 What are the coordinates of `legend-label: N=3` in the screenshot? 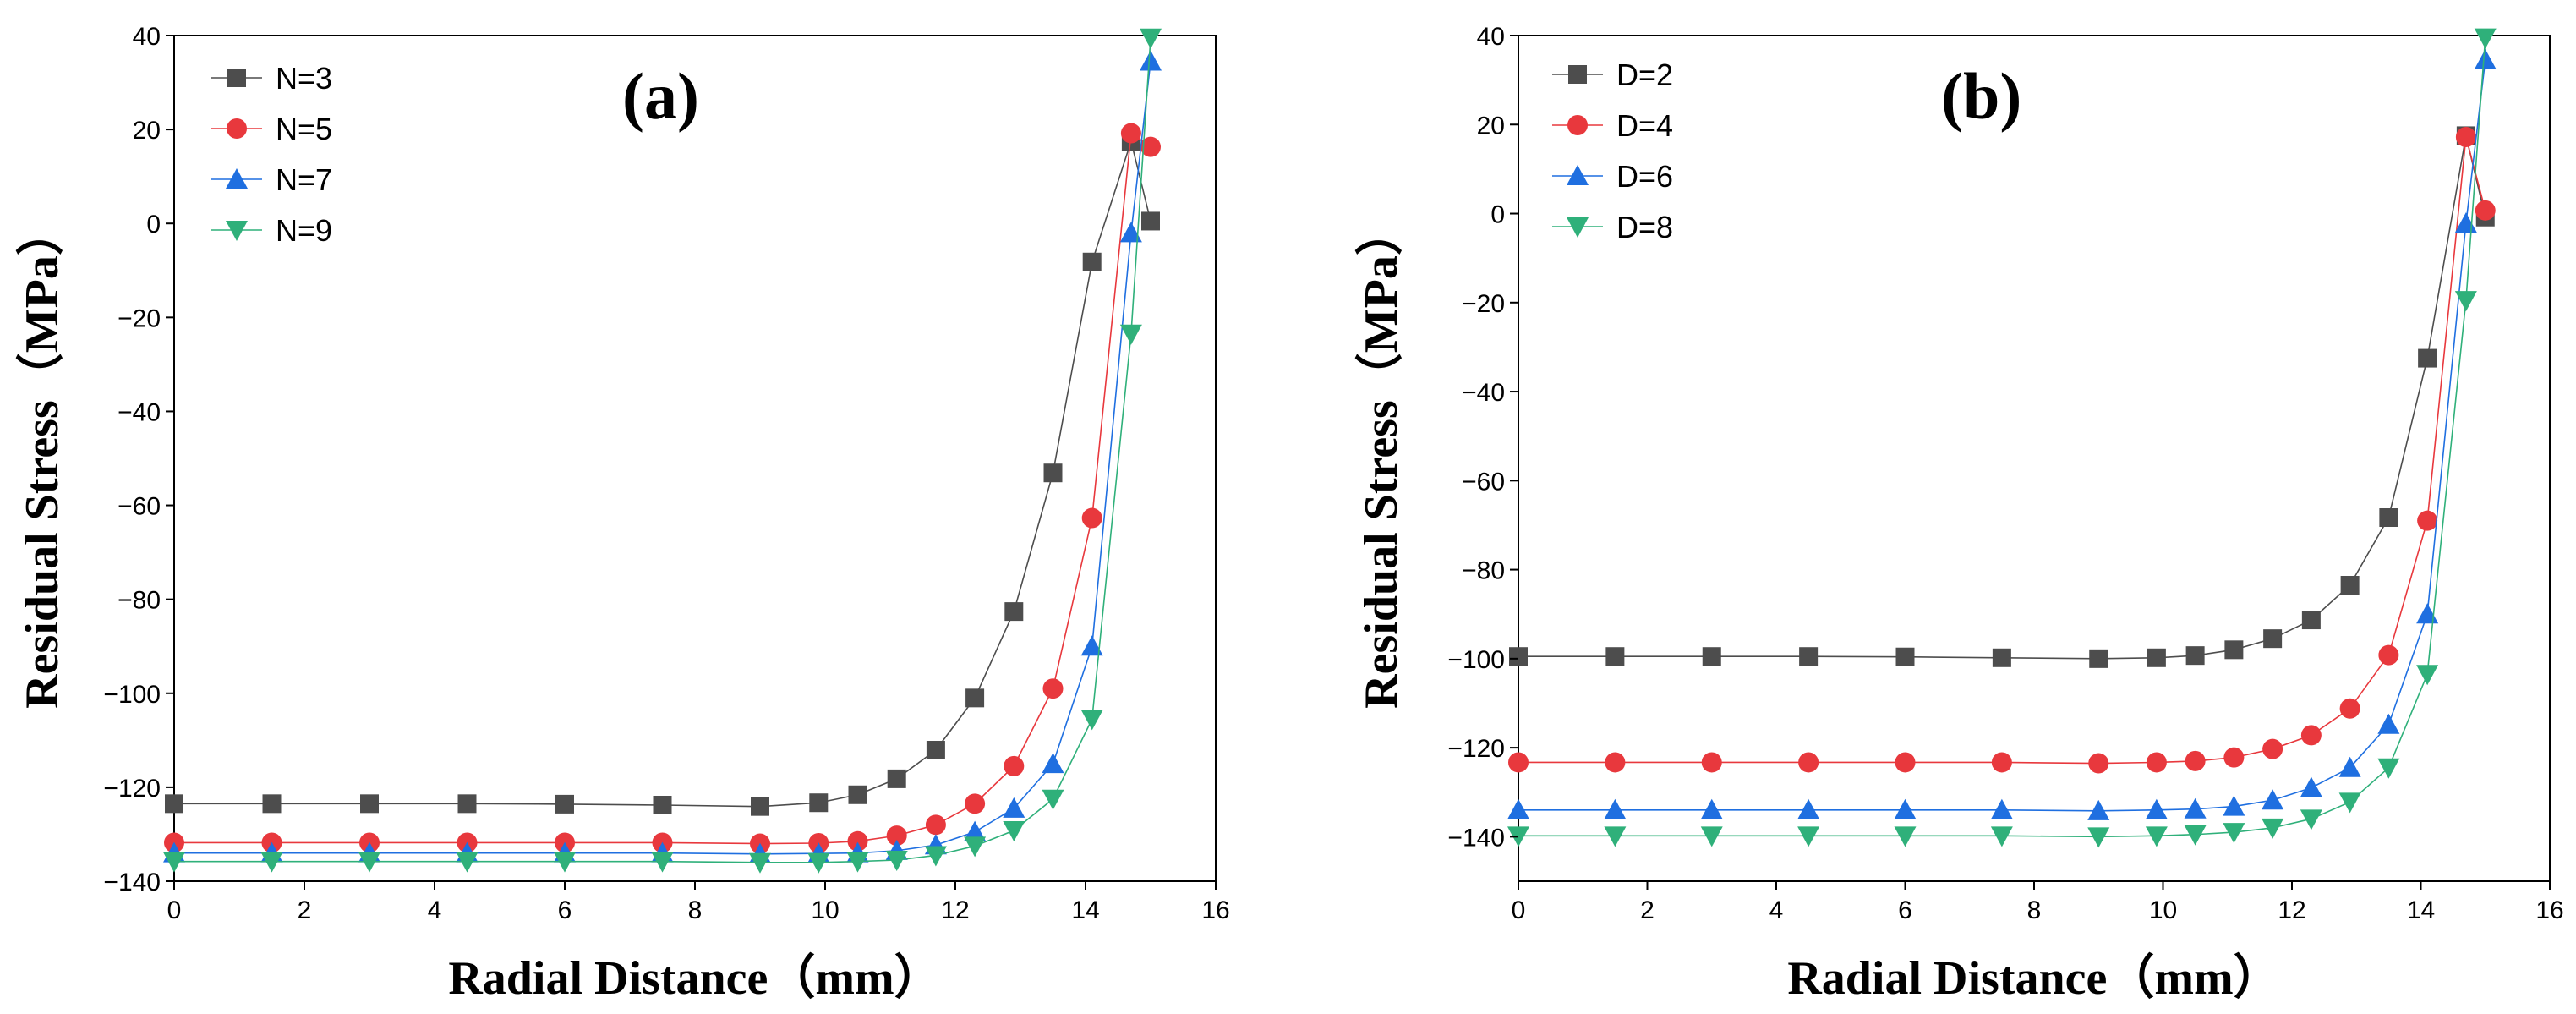 It's located at (304, 78).